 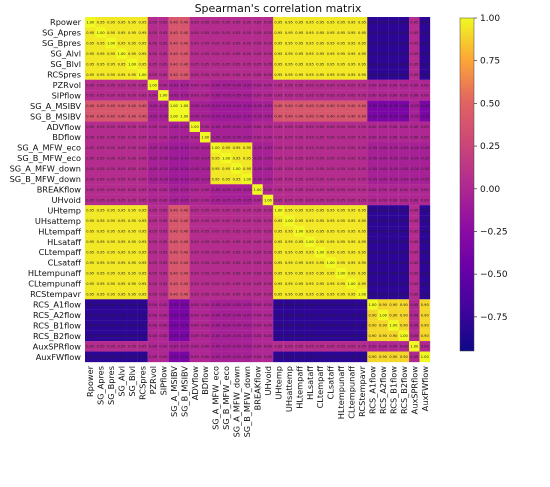 What do you see at coordinates (66, 22) in the screenshot?
I see `y-tick-label: Rpower` at bounding box center [66, 22].